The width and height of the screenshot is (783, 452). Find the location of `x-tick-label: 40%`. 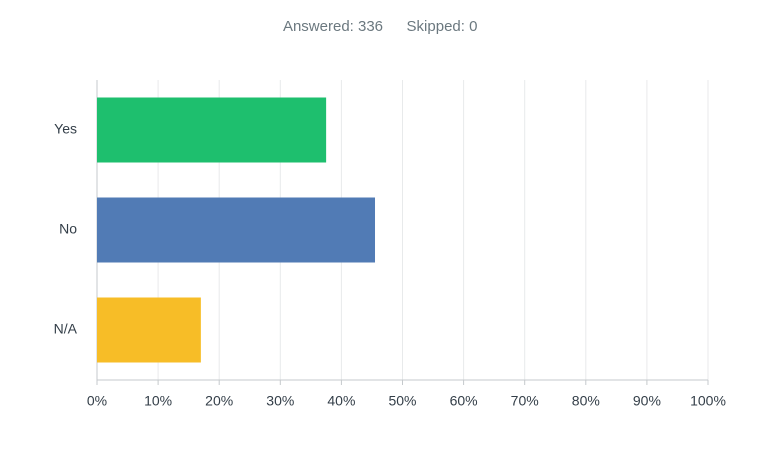

x-tick-label: 40% is located at coordinates (341, 401).